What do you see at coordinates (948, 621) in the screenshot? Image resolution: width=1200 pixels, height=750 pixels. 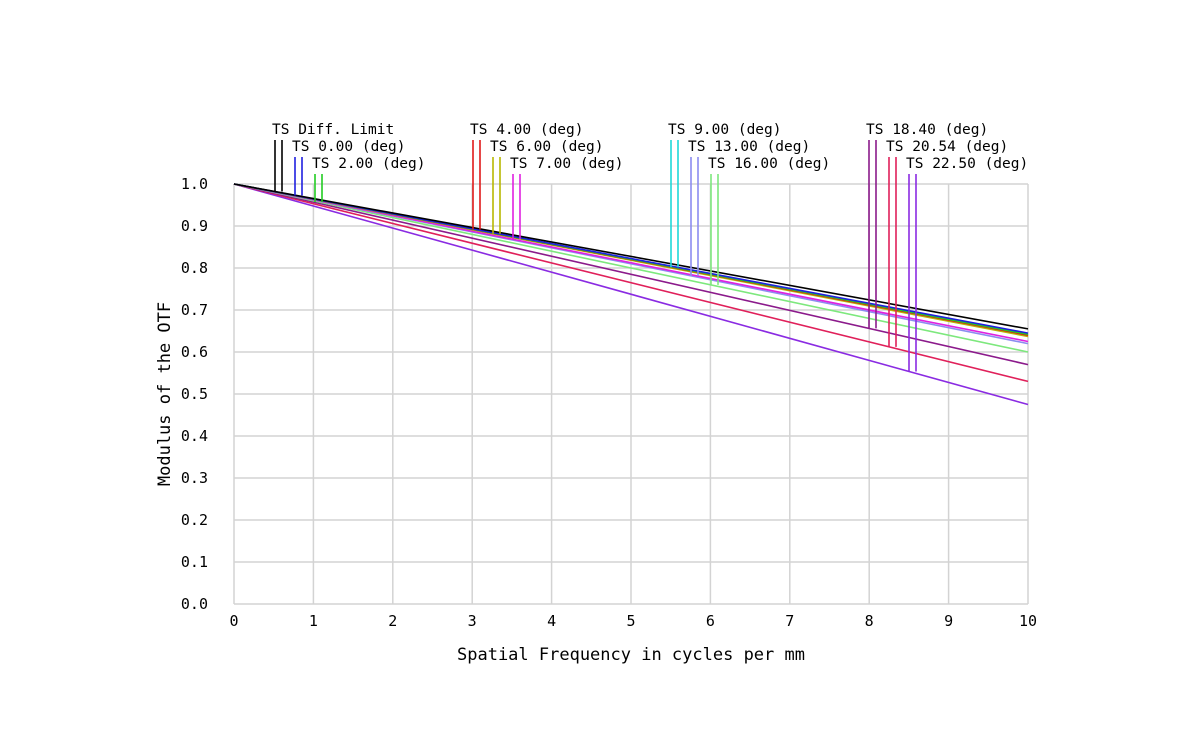 I see `x-tick-label: 9` at bounding box center [948, 621].